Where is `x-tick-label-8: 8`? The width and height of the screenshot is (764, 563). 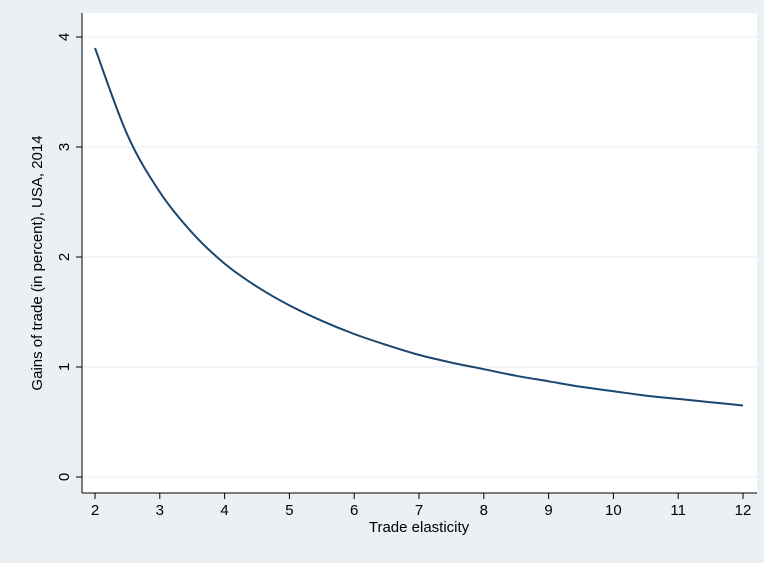
x-tick-label-8: 8 is located at coordinates (484, 510).